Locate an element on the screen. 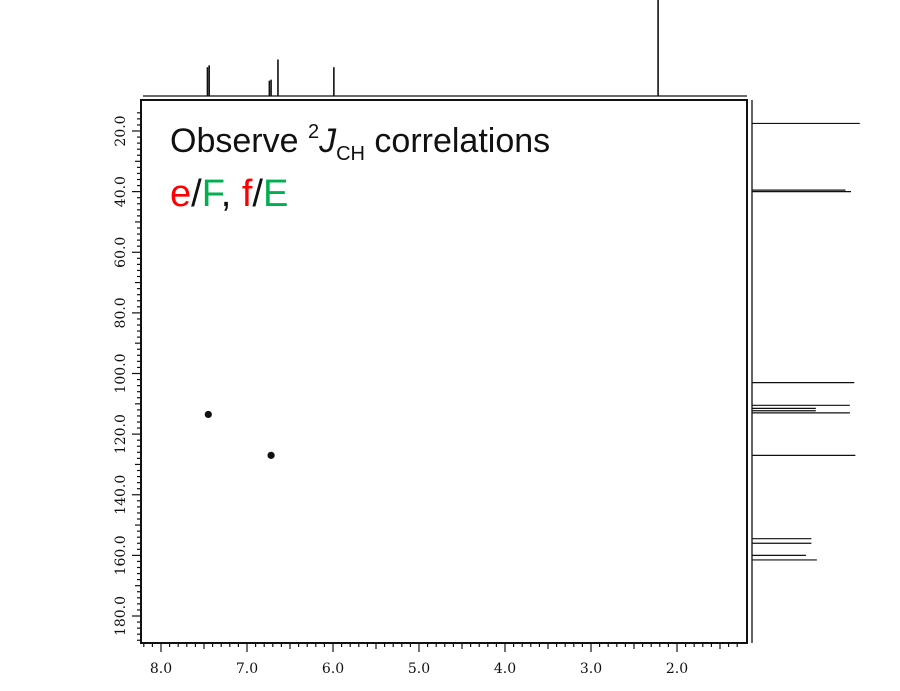 This screenshot has width=900, height=691. x-tick-label: 6.0 is located at coordinates (333, 669).